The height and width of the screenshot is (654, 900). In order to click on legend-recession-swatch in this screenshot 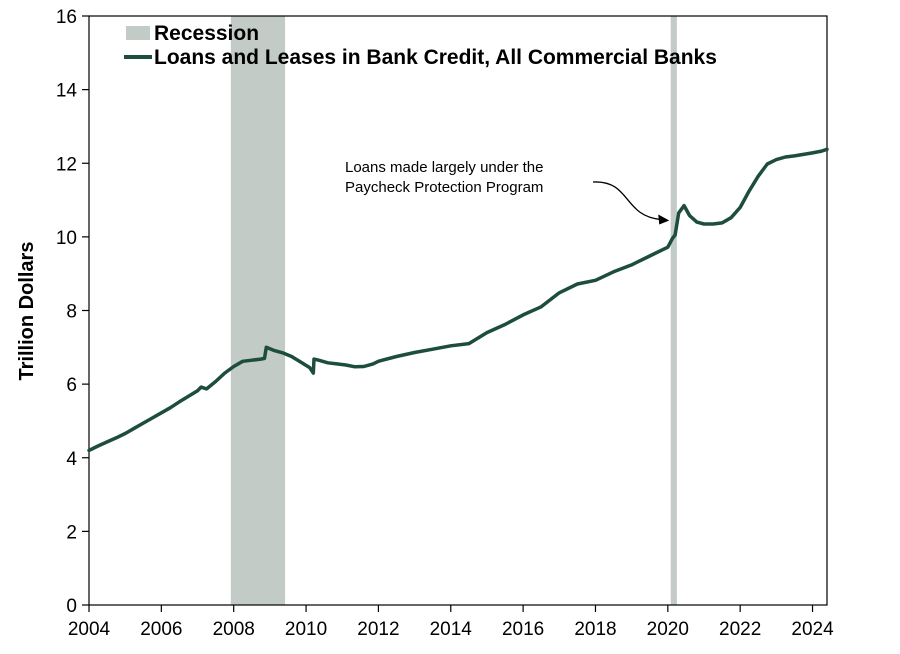, I will do `click(138, 33)`.